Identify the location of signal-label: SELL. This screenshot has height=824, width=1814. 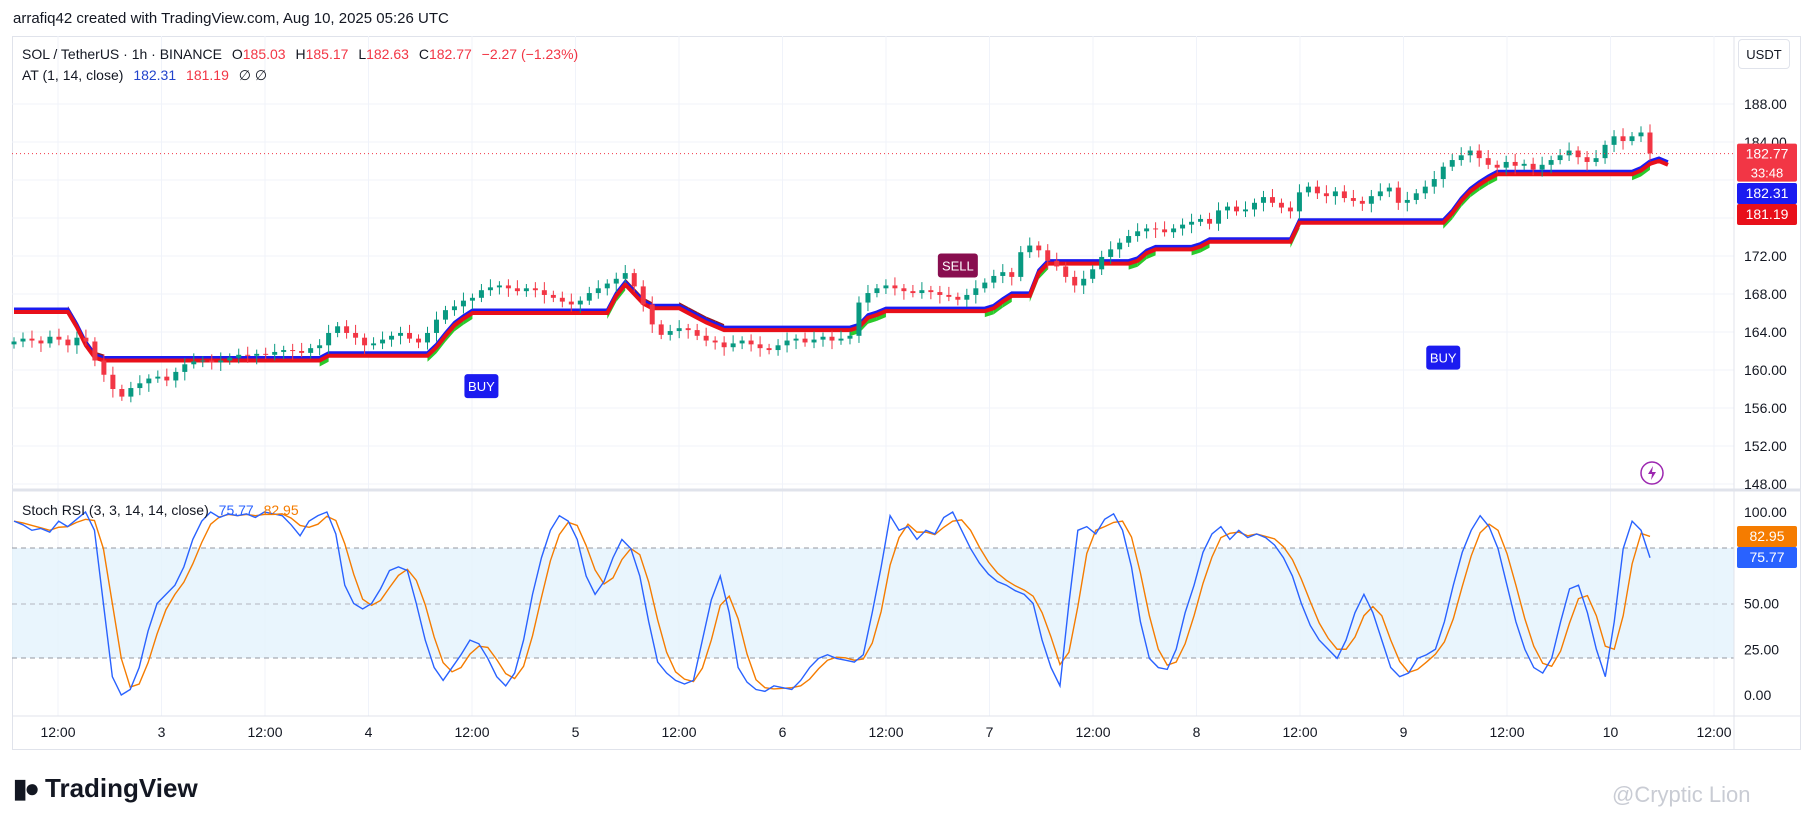
(958, 266).